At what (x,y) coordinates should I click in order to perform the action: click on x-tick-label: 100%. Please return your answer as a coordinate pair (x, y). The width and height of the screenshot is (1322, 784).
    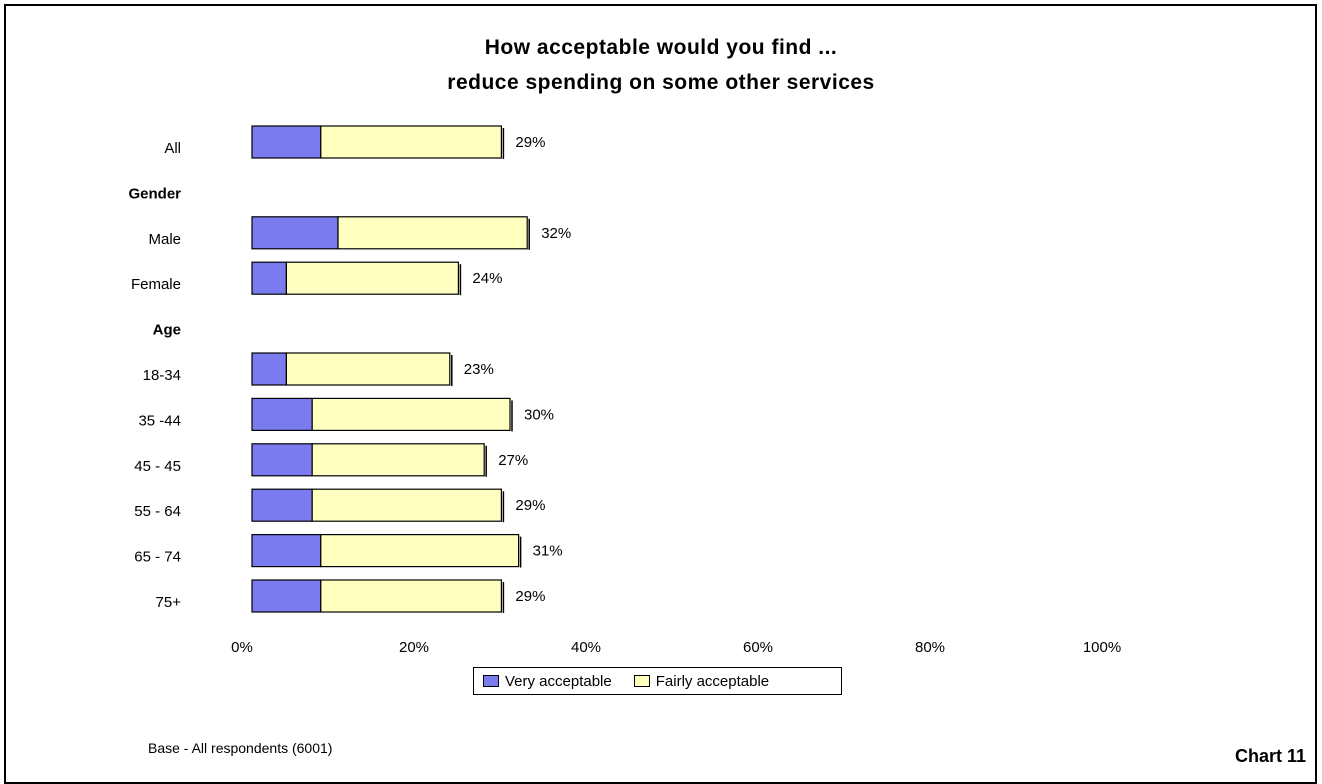
    Looking at the image, I should click on (1102, 647).